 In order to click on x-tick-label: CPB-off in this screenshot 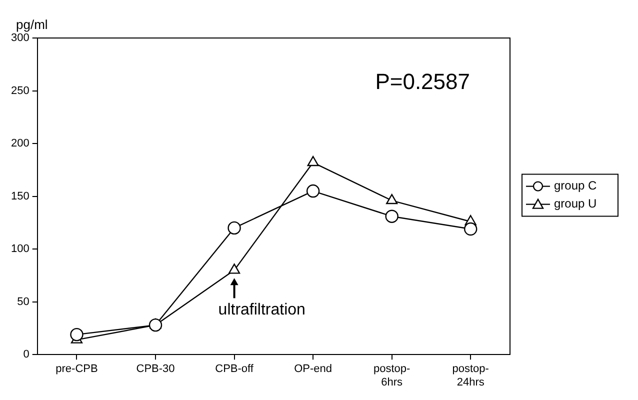, I will do `click(234, 369)`.